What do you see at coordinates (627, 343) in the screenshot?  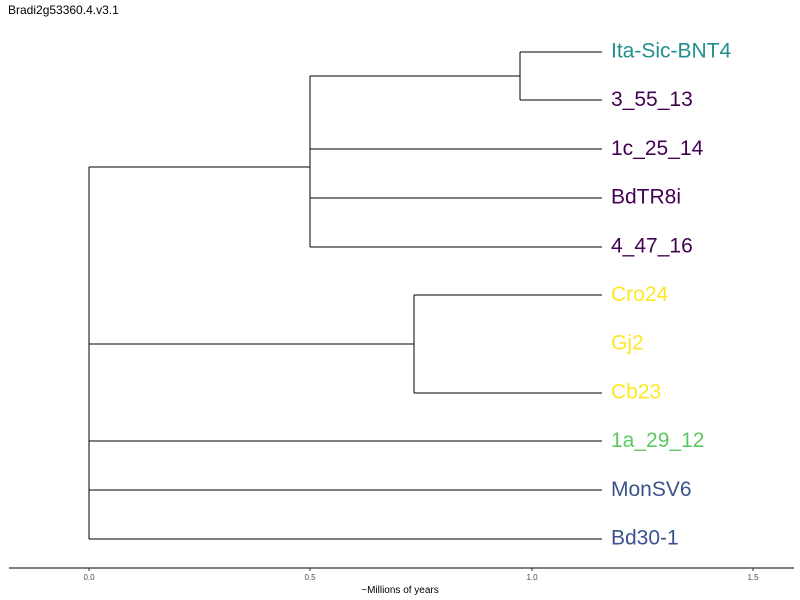 I see `tip-label: Gj2` at bounding box center [627, 343].